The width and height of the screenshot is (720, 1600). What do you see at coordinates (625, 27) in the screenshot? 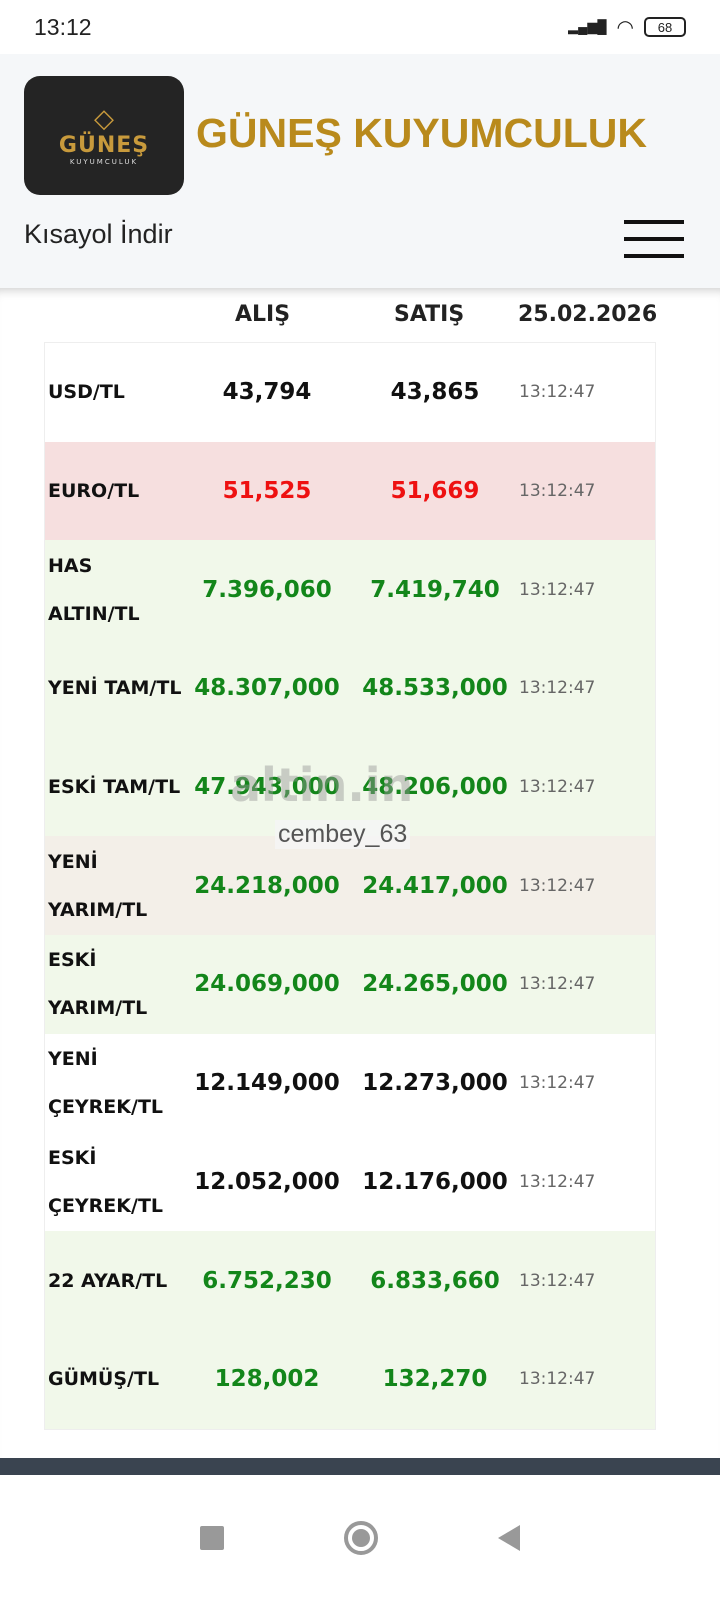
I see `wifi-icon: ◠` at bounding box center [625, 27].